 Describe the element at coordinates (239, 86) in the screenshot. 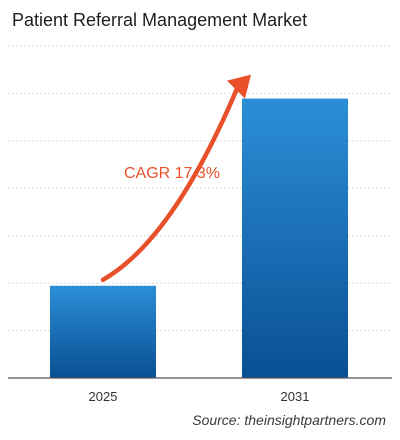

I see `cagr-arrow-head` at that location.